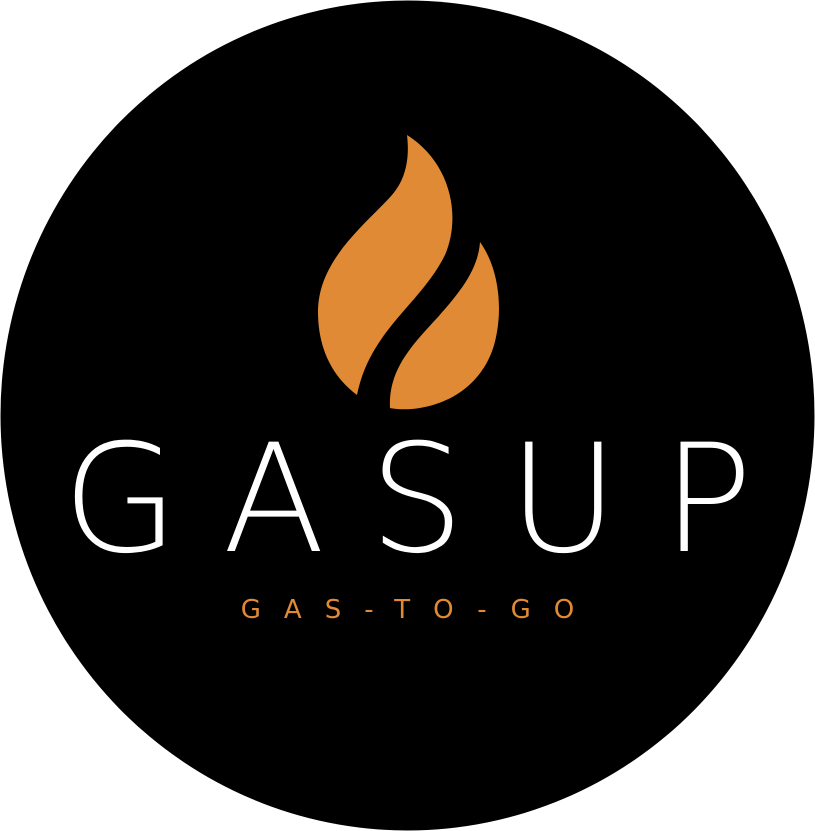 The image size is (815, 831). What do you see at coordinates (419, 610) in the screenshot?
I see `tagline: GAS-TO-GO` at bounding box center [419, 610].